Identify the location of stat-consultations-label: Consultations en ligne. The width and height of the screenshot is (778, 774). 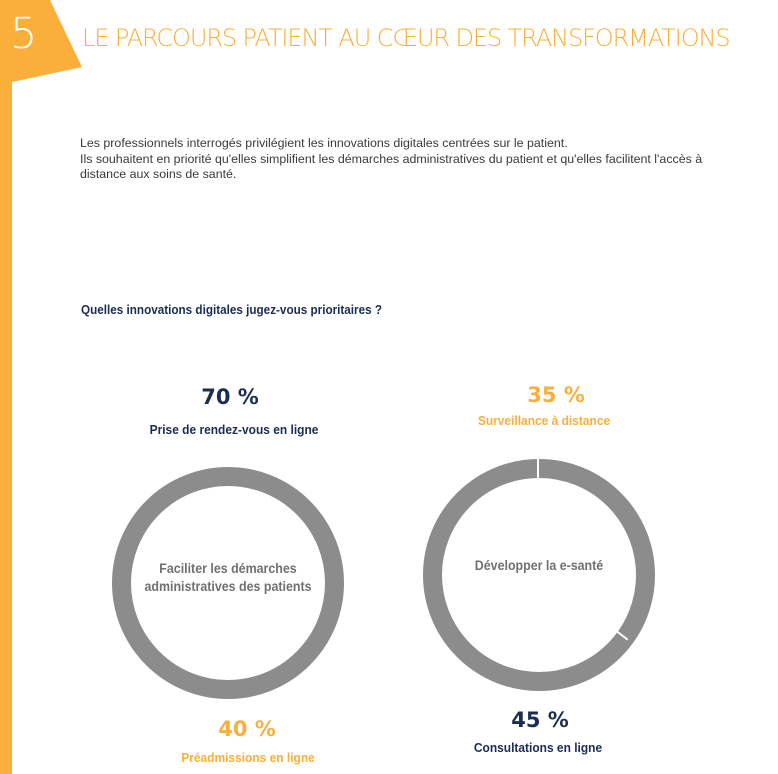
(538, 747).